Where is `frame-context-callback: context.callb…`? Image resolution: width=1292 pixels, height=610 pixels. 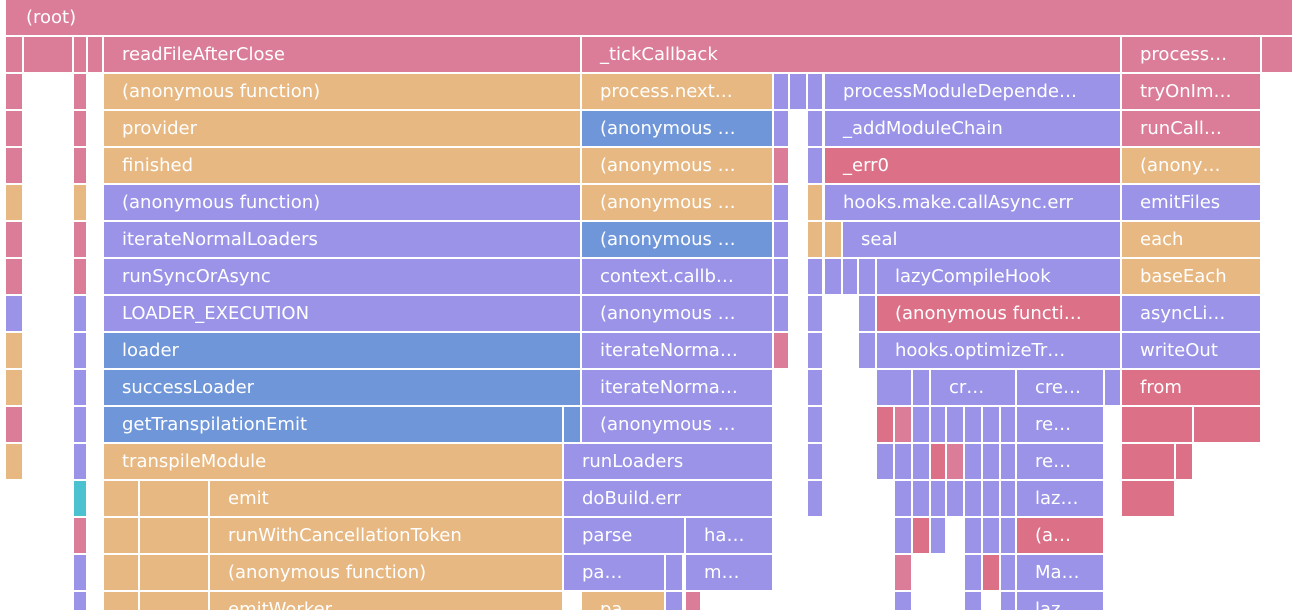 frame-context-callback: context.callb… is located at coordinates (677, 276).